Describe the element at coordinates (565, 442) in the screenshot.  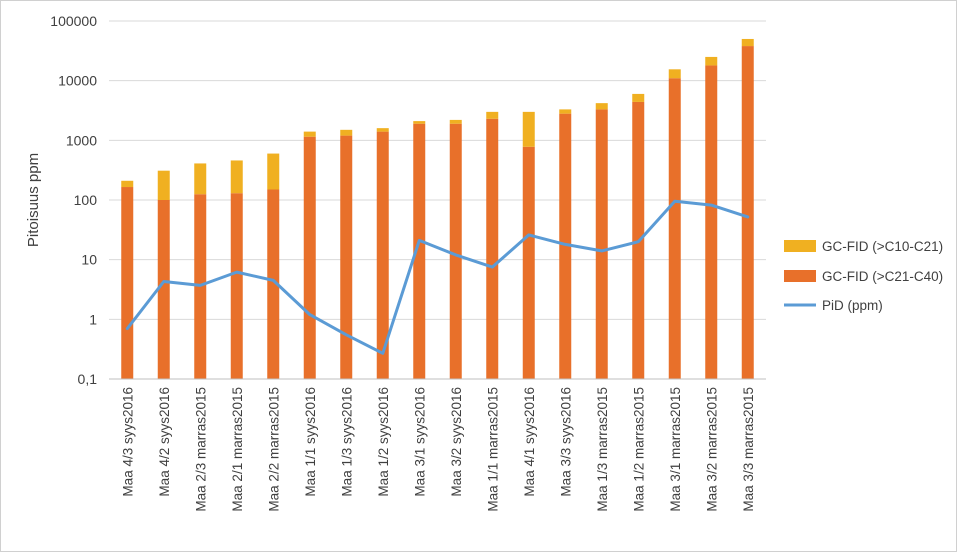
I see `x-tick-label: Maa 3/3 syys2016` at that location.